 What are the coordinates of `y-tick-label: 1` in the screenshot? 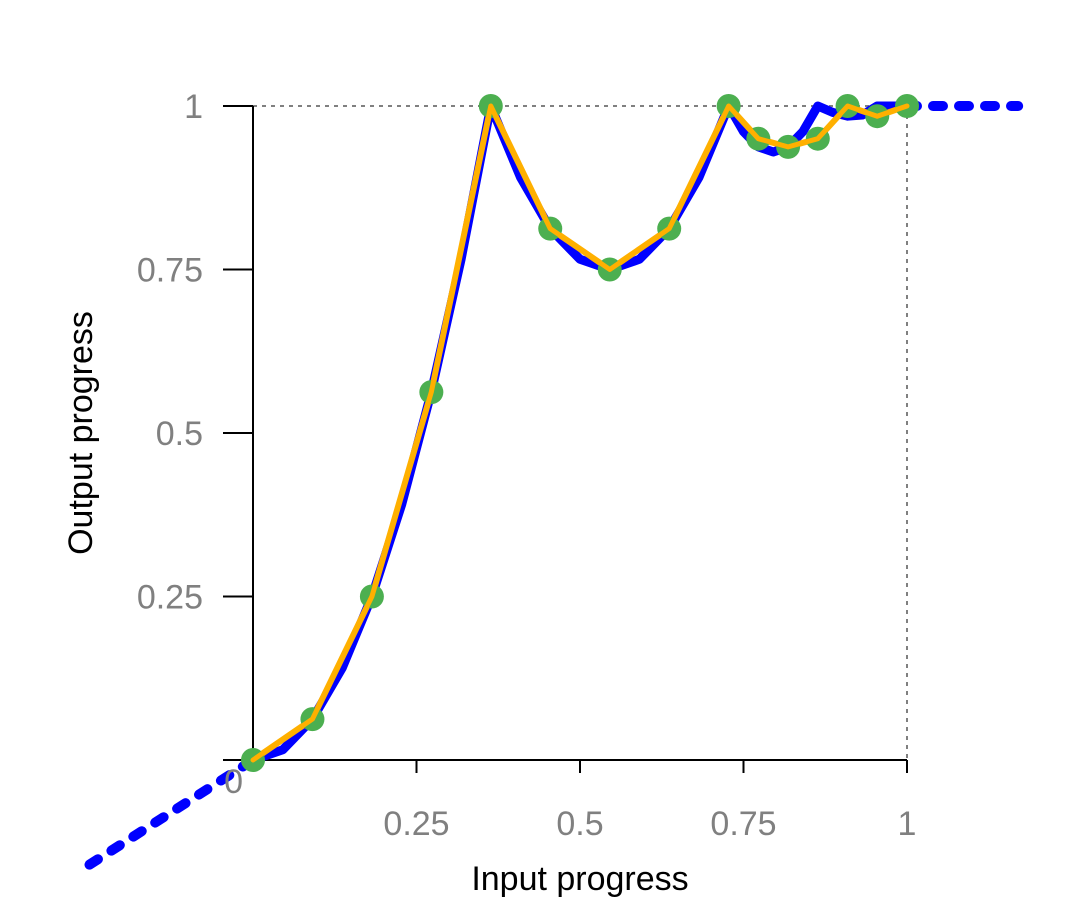 It's located at (193, 107).